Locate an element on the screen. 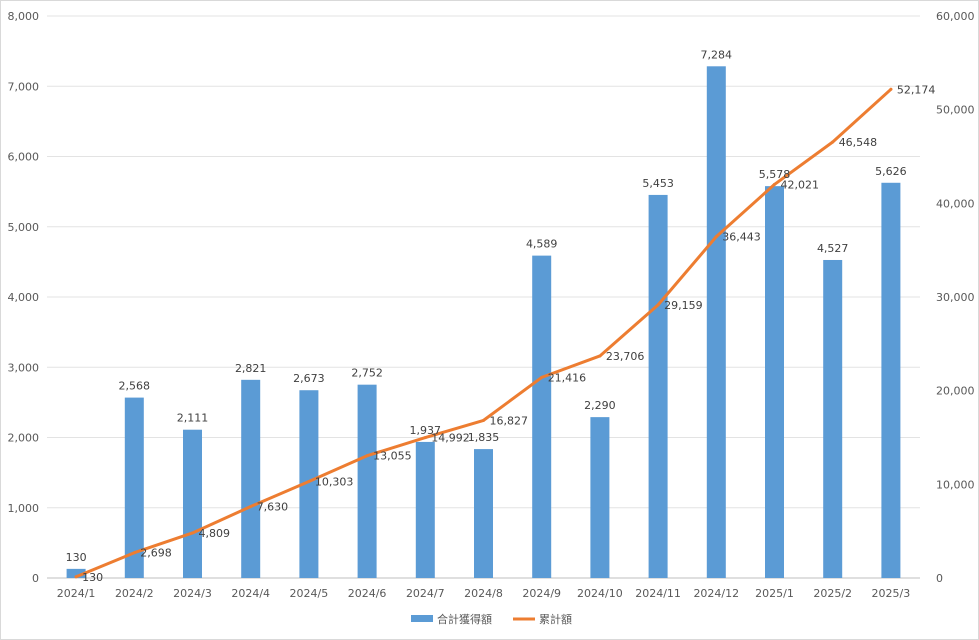 The width and height of the screenshot is (979, 640). x-axis-tick-label: 2024/12 is located at coordinates (716, 593).